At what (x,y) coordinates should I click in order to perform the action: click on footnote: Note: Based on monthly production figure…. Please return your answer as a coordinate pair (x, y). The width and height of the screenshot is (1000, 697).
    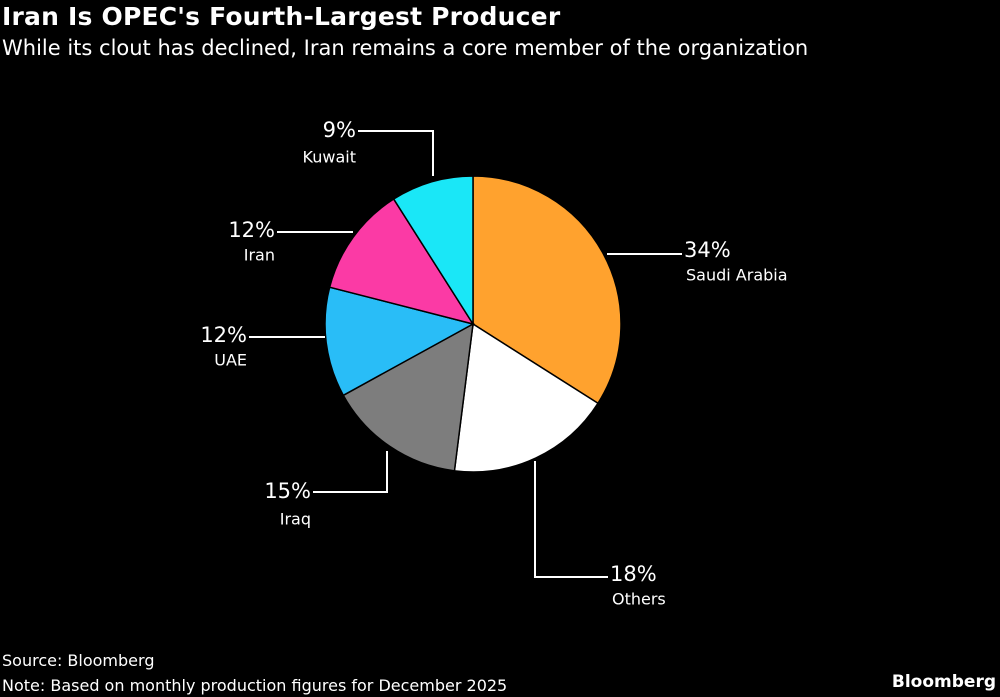
    Looking at the image, I should click on (255, 685).